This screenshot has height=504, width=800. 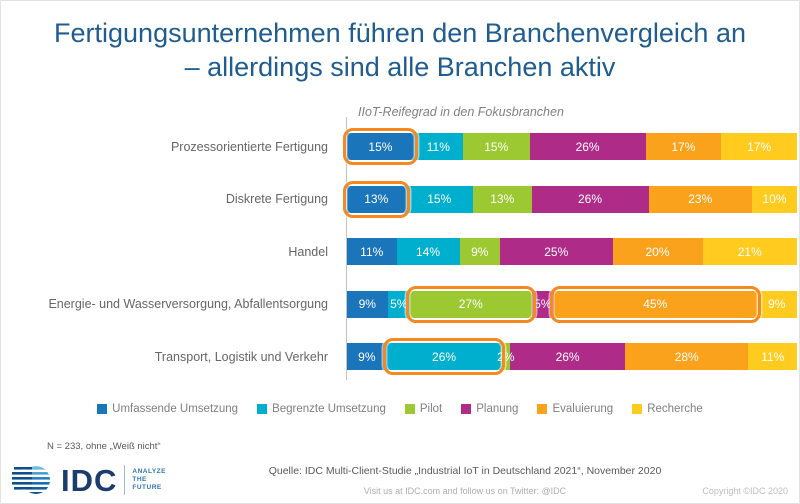 I want to click on idc-logo: IDC ANALYZE THE FUTURE, so click(x=89, y=480).